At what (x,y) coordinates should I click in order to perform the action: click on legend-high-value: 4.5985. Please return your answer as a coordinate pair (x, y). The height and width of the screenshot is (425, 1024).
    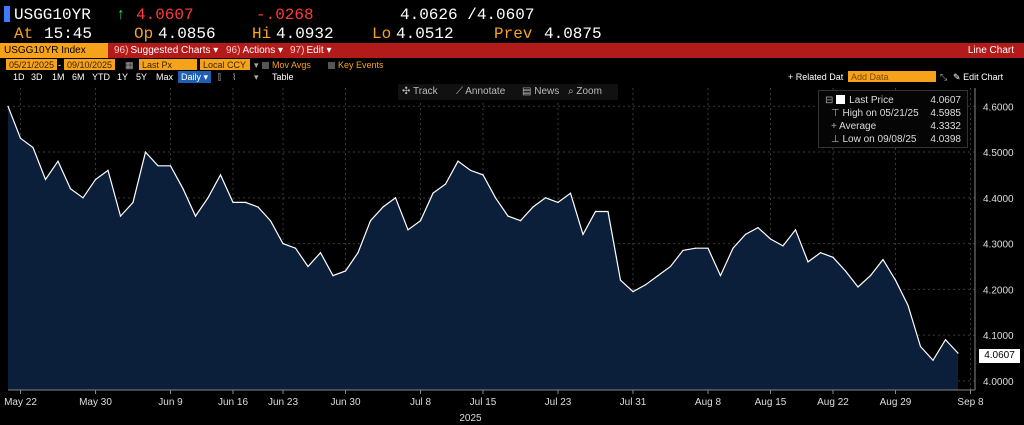
    Looking at the image, I should click on (945, 113).